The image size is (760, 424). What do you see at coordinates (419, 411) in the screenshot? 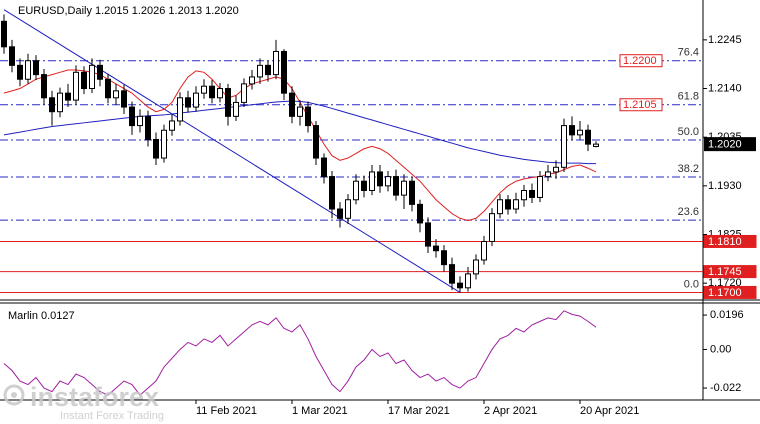
I see `x-tick-label: 17 Mar 2021` at bounding box center [419, 411].